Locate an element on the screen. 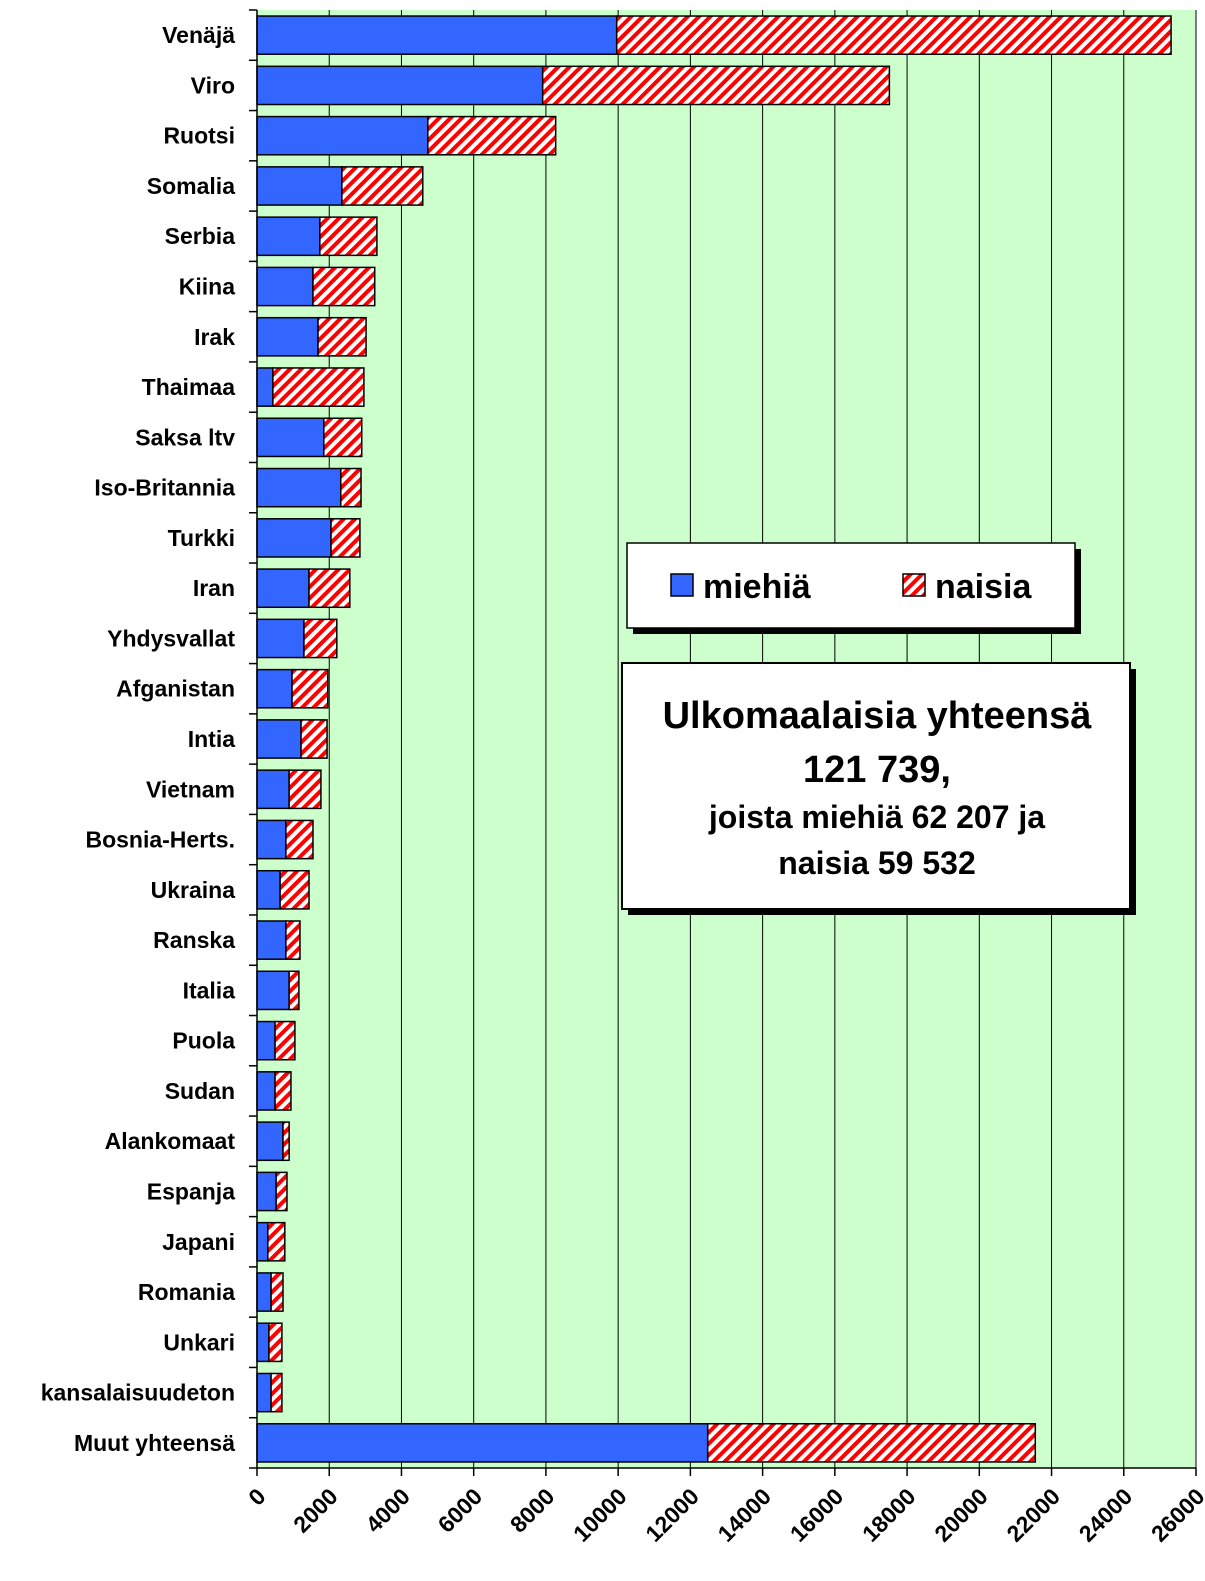 The height and width of the screenshot is (1581, 1205). y-tick-label: Somalia is located at coordinates (191, 186).